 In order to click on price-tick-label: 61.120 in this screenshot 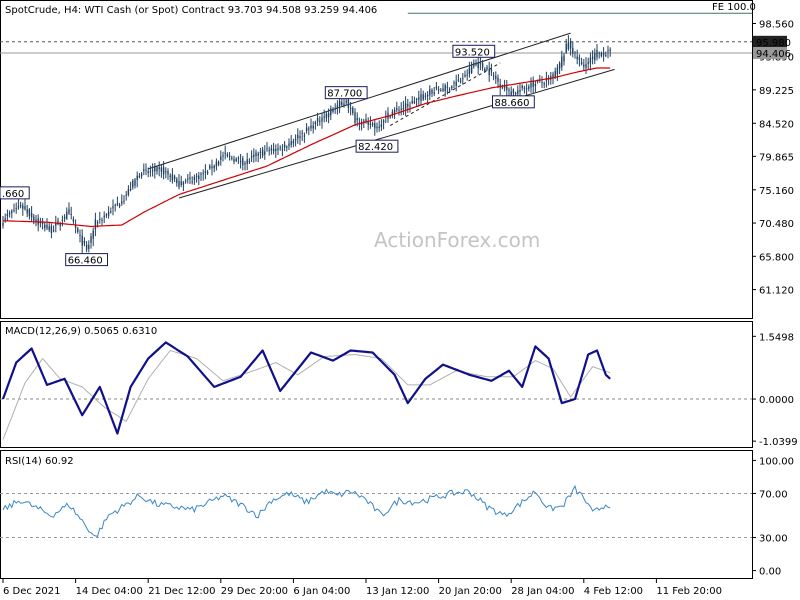, I will do `click(776, 291)`.